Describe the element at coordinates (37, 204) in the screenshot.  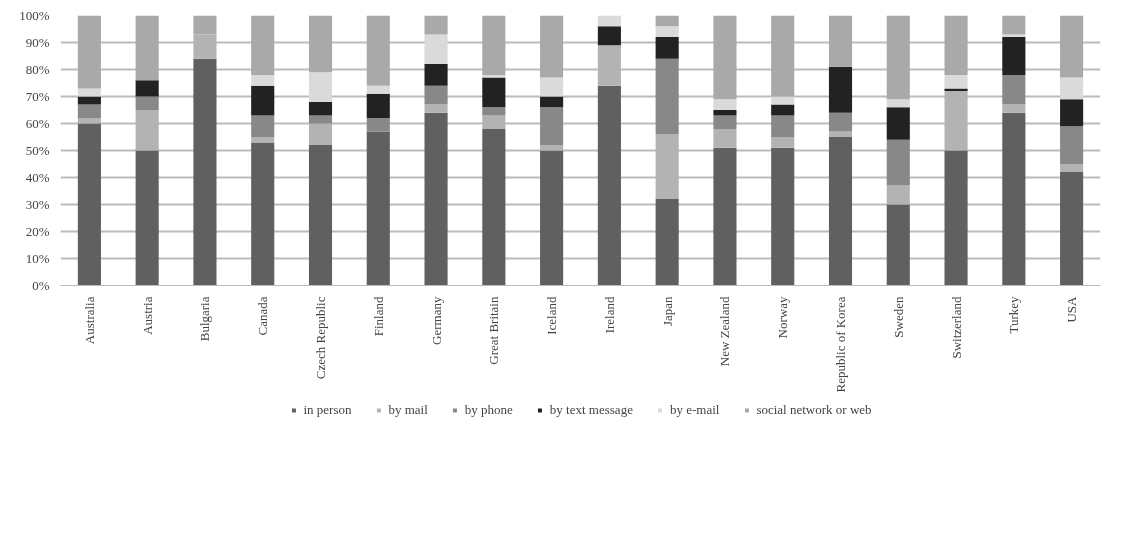
I see `y-tick-label: 30%` at that location.